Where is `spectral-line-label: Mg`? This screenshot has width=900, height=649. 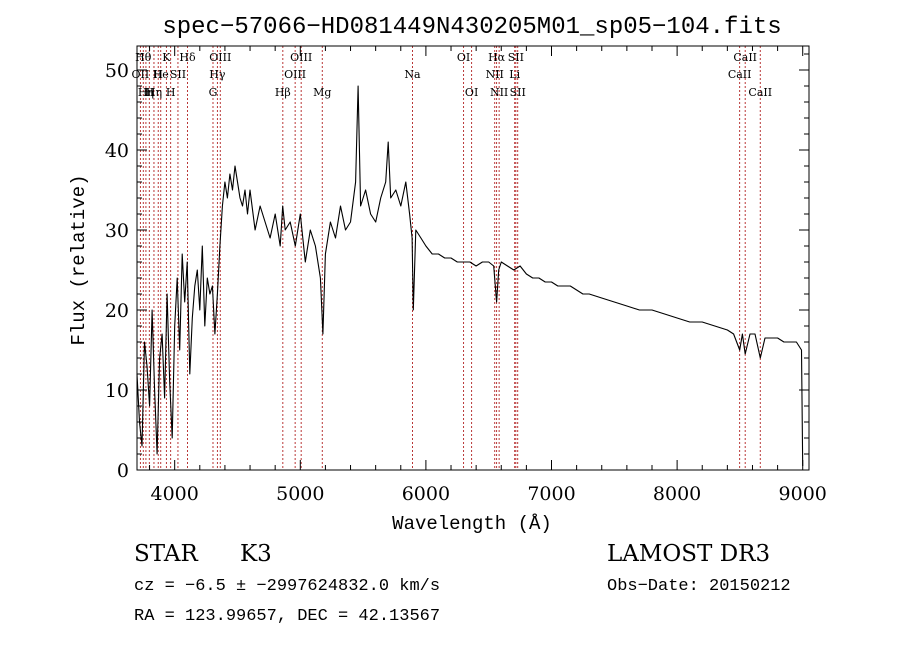 spectral-line-label: Mg is located at coordinates (322, 92).